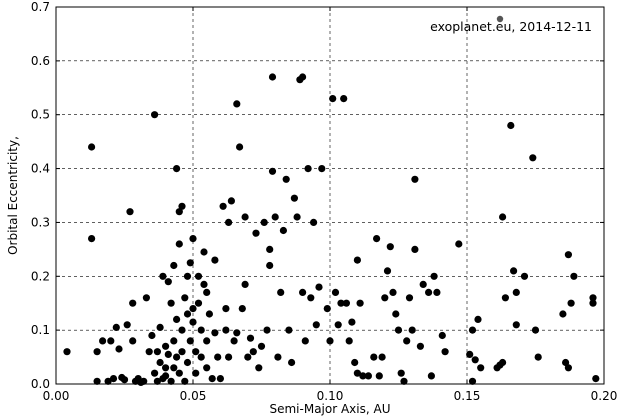 The image size is (635, 419). What do you see at coordinates (500, 19) in the screenshot?
I see `annotation-marker` at bounding box center [500, 19].